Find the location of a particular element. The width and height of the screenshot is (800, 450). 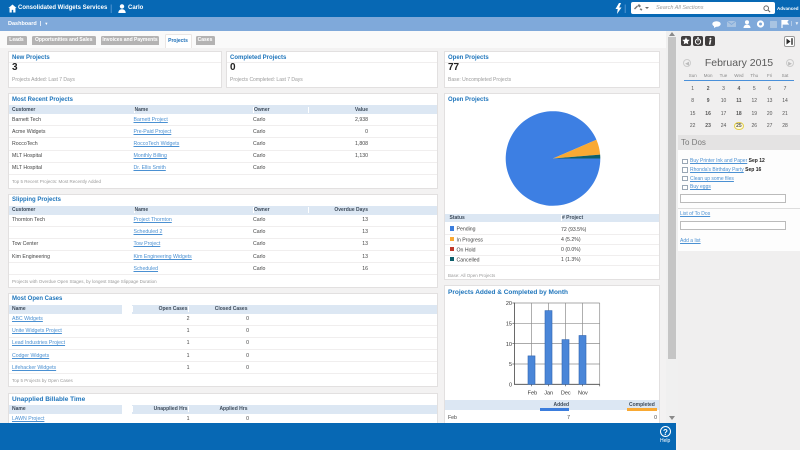

svg-text: 15 is located at coordinates (509, 325).